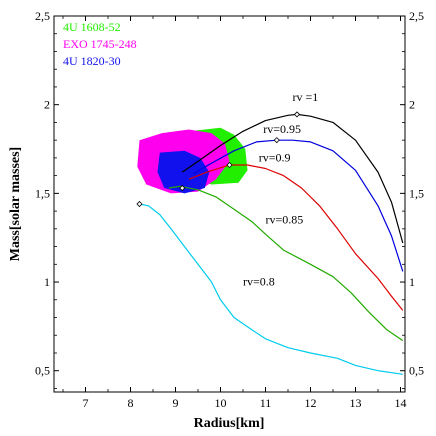  I want to click on y-tick-label-left-1: 1, so click(47, 282).